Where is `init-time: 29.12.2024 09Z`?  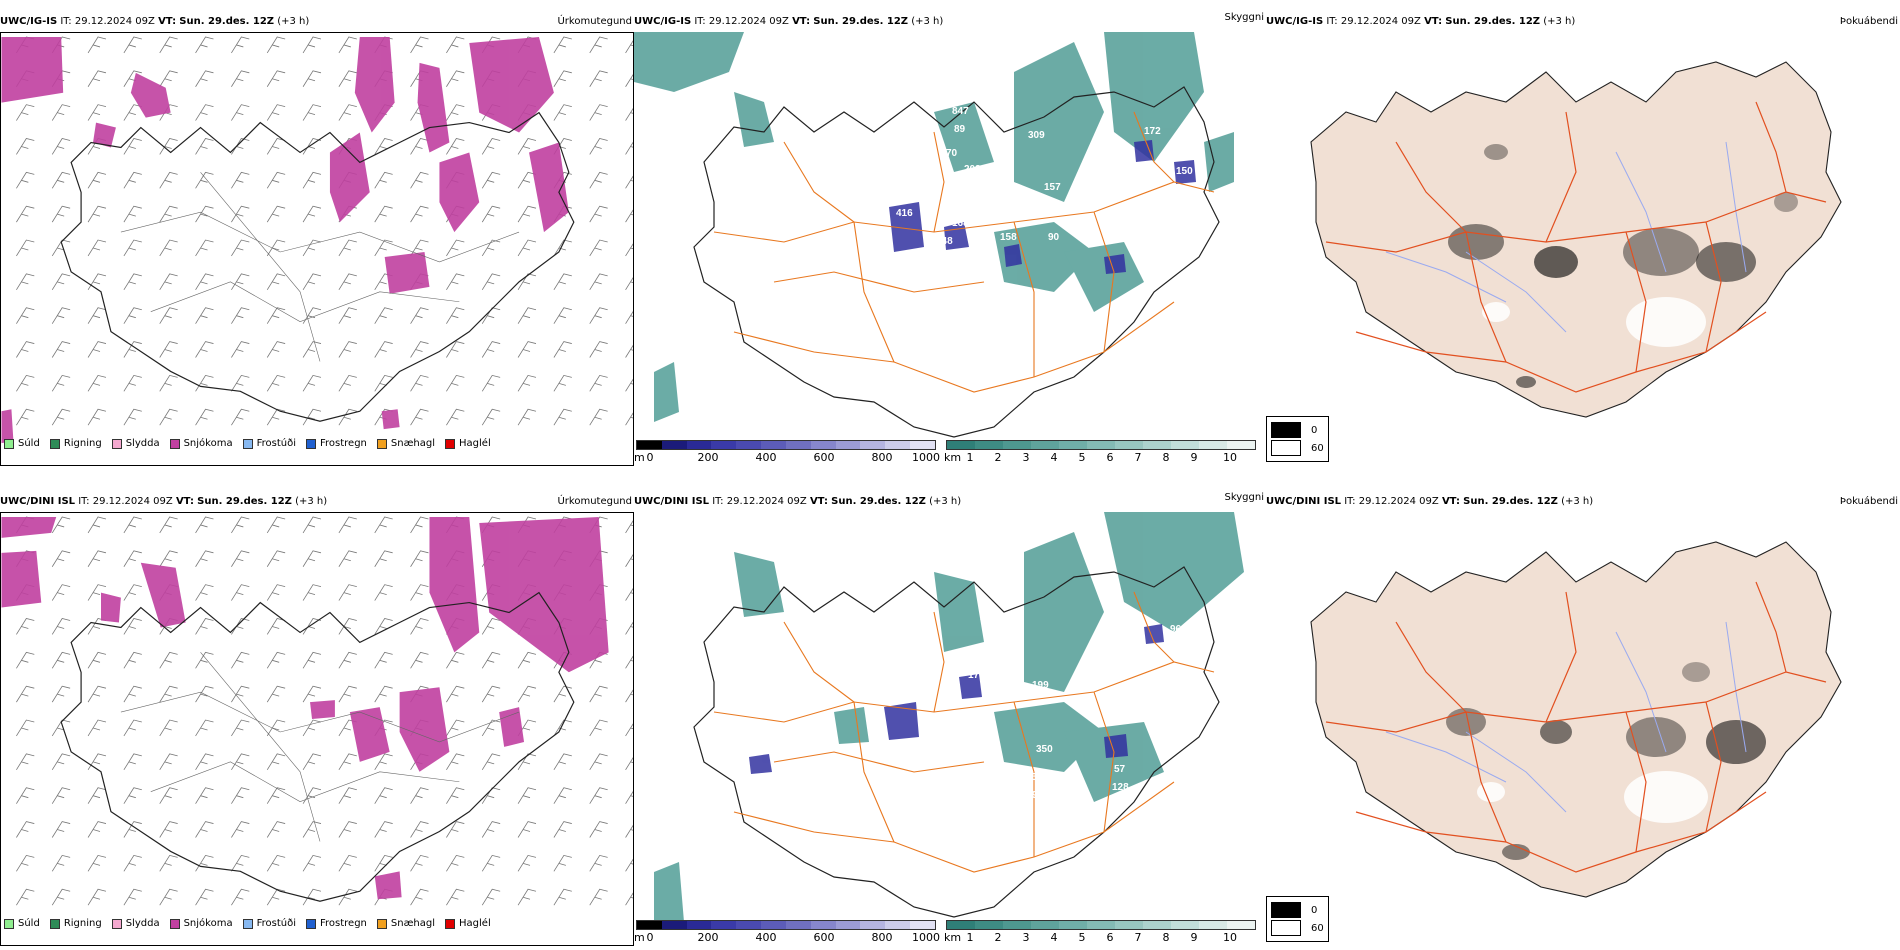
init-time: 29.12.2024 09Z is located at coordinates (748, 21).